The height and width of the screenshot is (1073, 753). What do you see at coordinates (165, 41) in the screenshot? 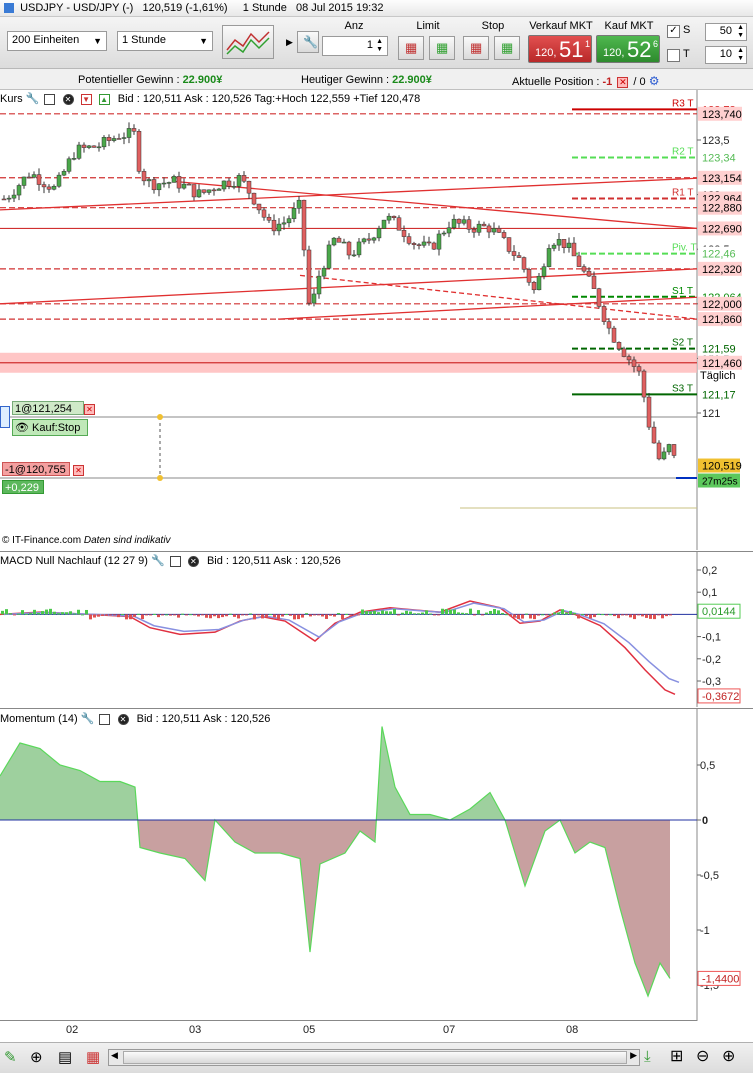
I see `interval-select: 1 Stunde ▼` at bounding box center [165, 41].